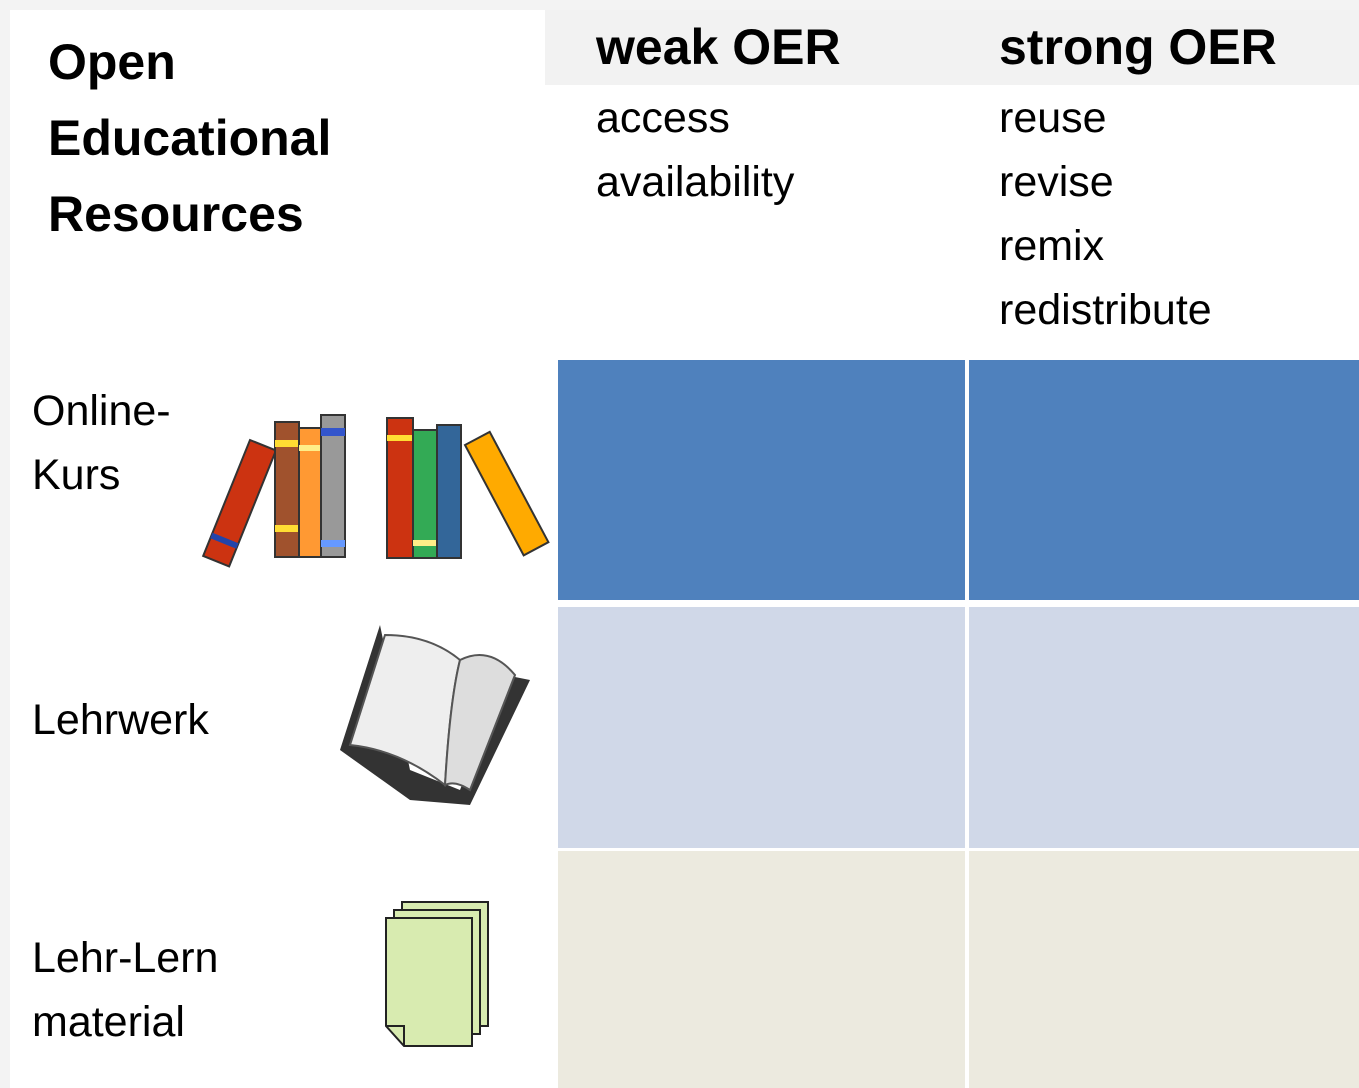 This screenshot has height=1088, width=1359. I want to click on title-line: Open, so click(112, 62).